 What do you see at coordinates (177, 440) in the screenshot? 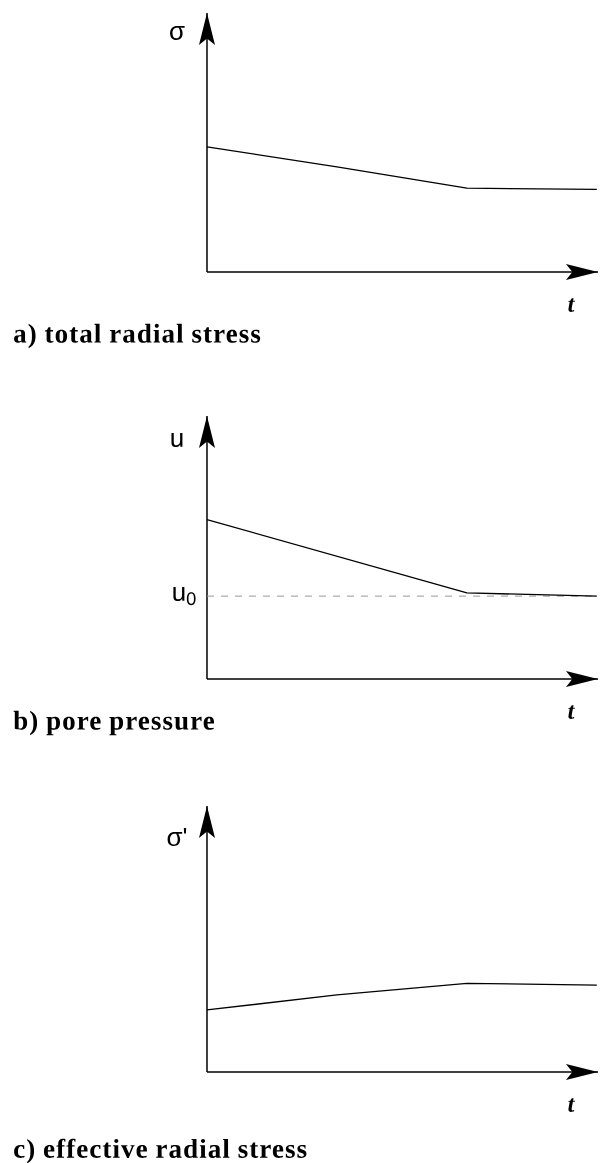
I see `y-axis-title: u` at bounding box center [177, 440].